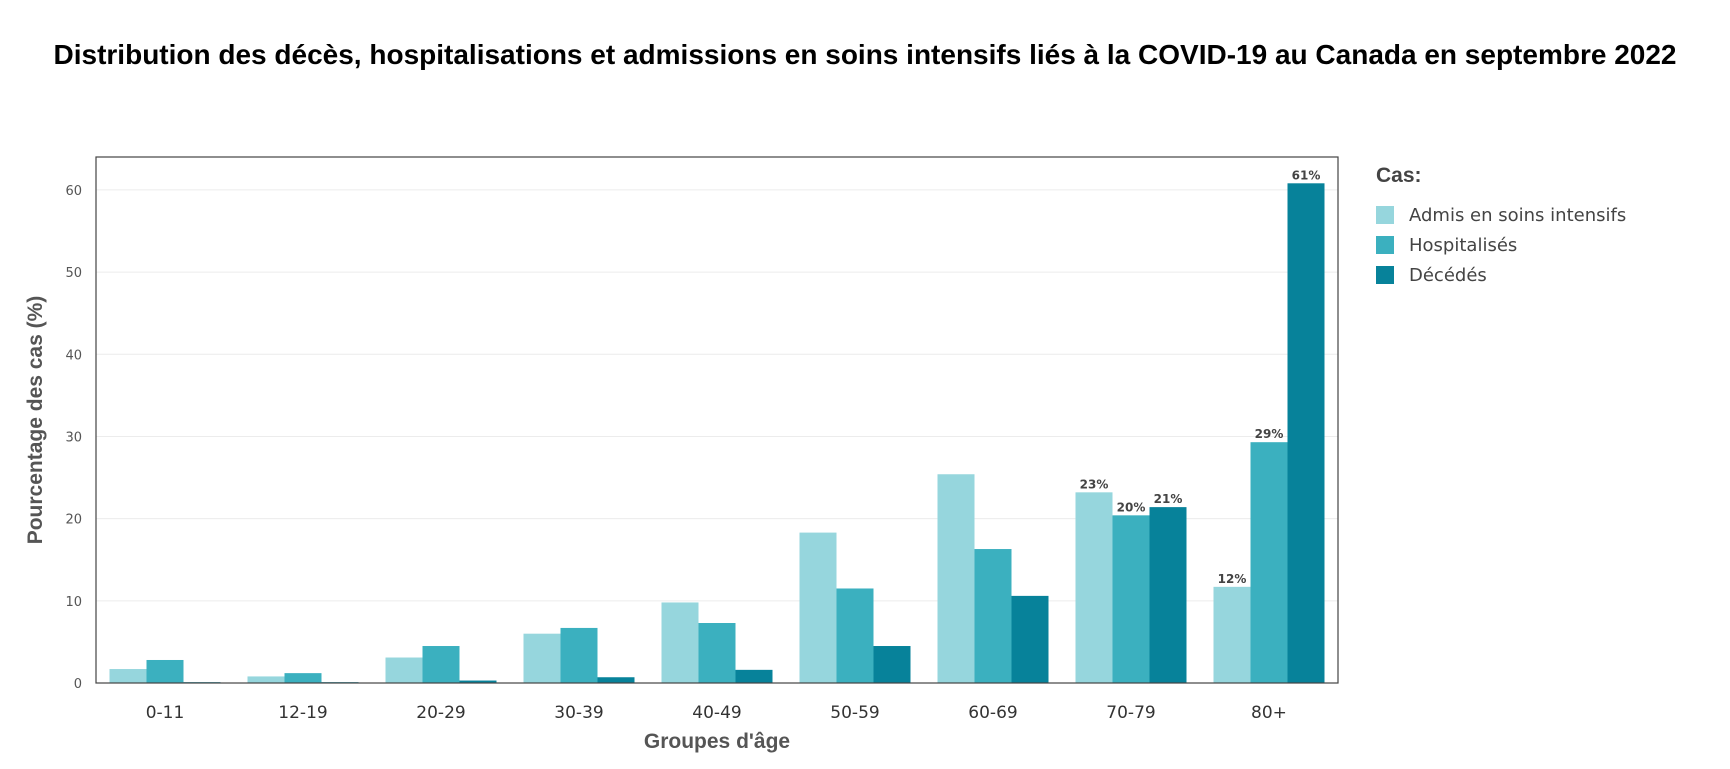 The height and width of the screenshot is (769, 1730). What do you see at coordinates (1463, 245) in the screenshot?
I see `legend-label: Hospitalisés` at bounding box center [1463, 245].